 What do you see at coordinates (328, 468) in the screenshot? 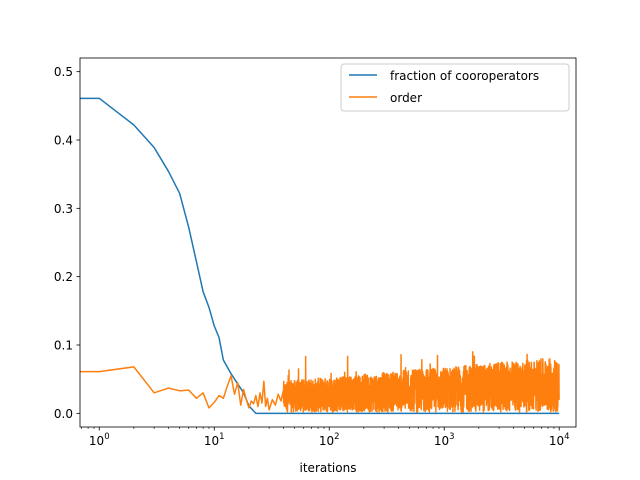
I see `x-axis-label: iterations` at bounding box center [328, 468].